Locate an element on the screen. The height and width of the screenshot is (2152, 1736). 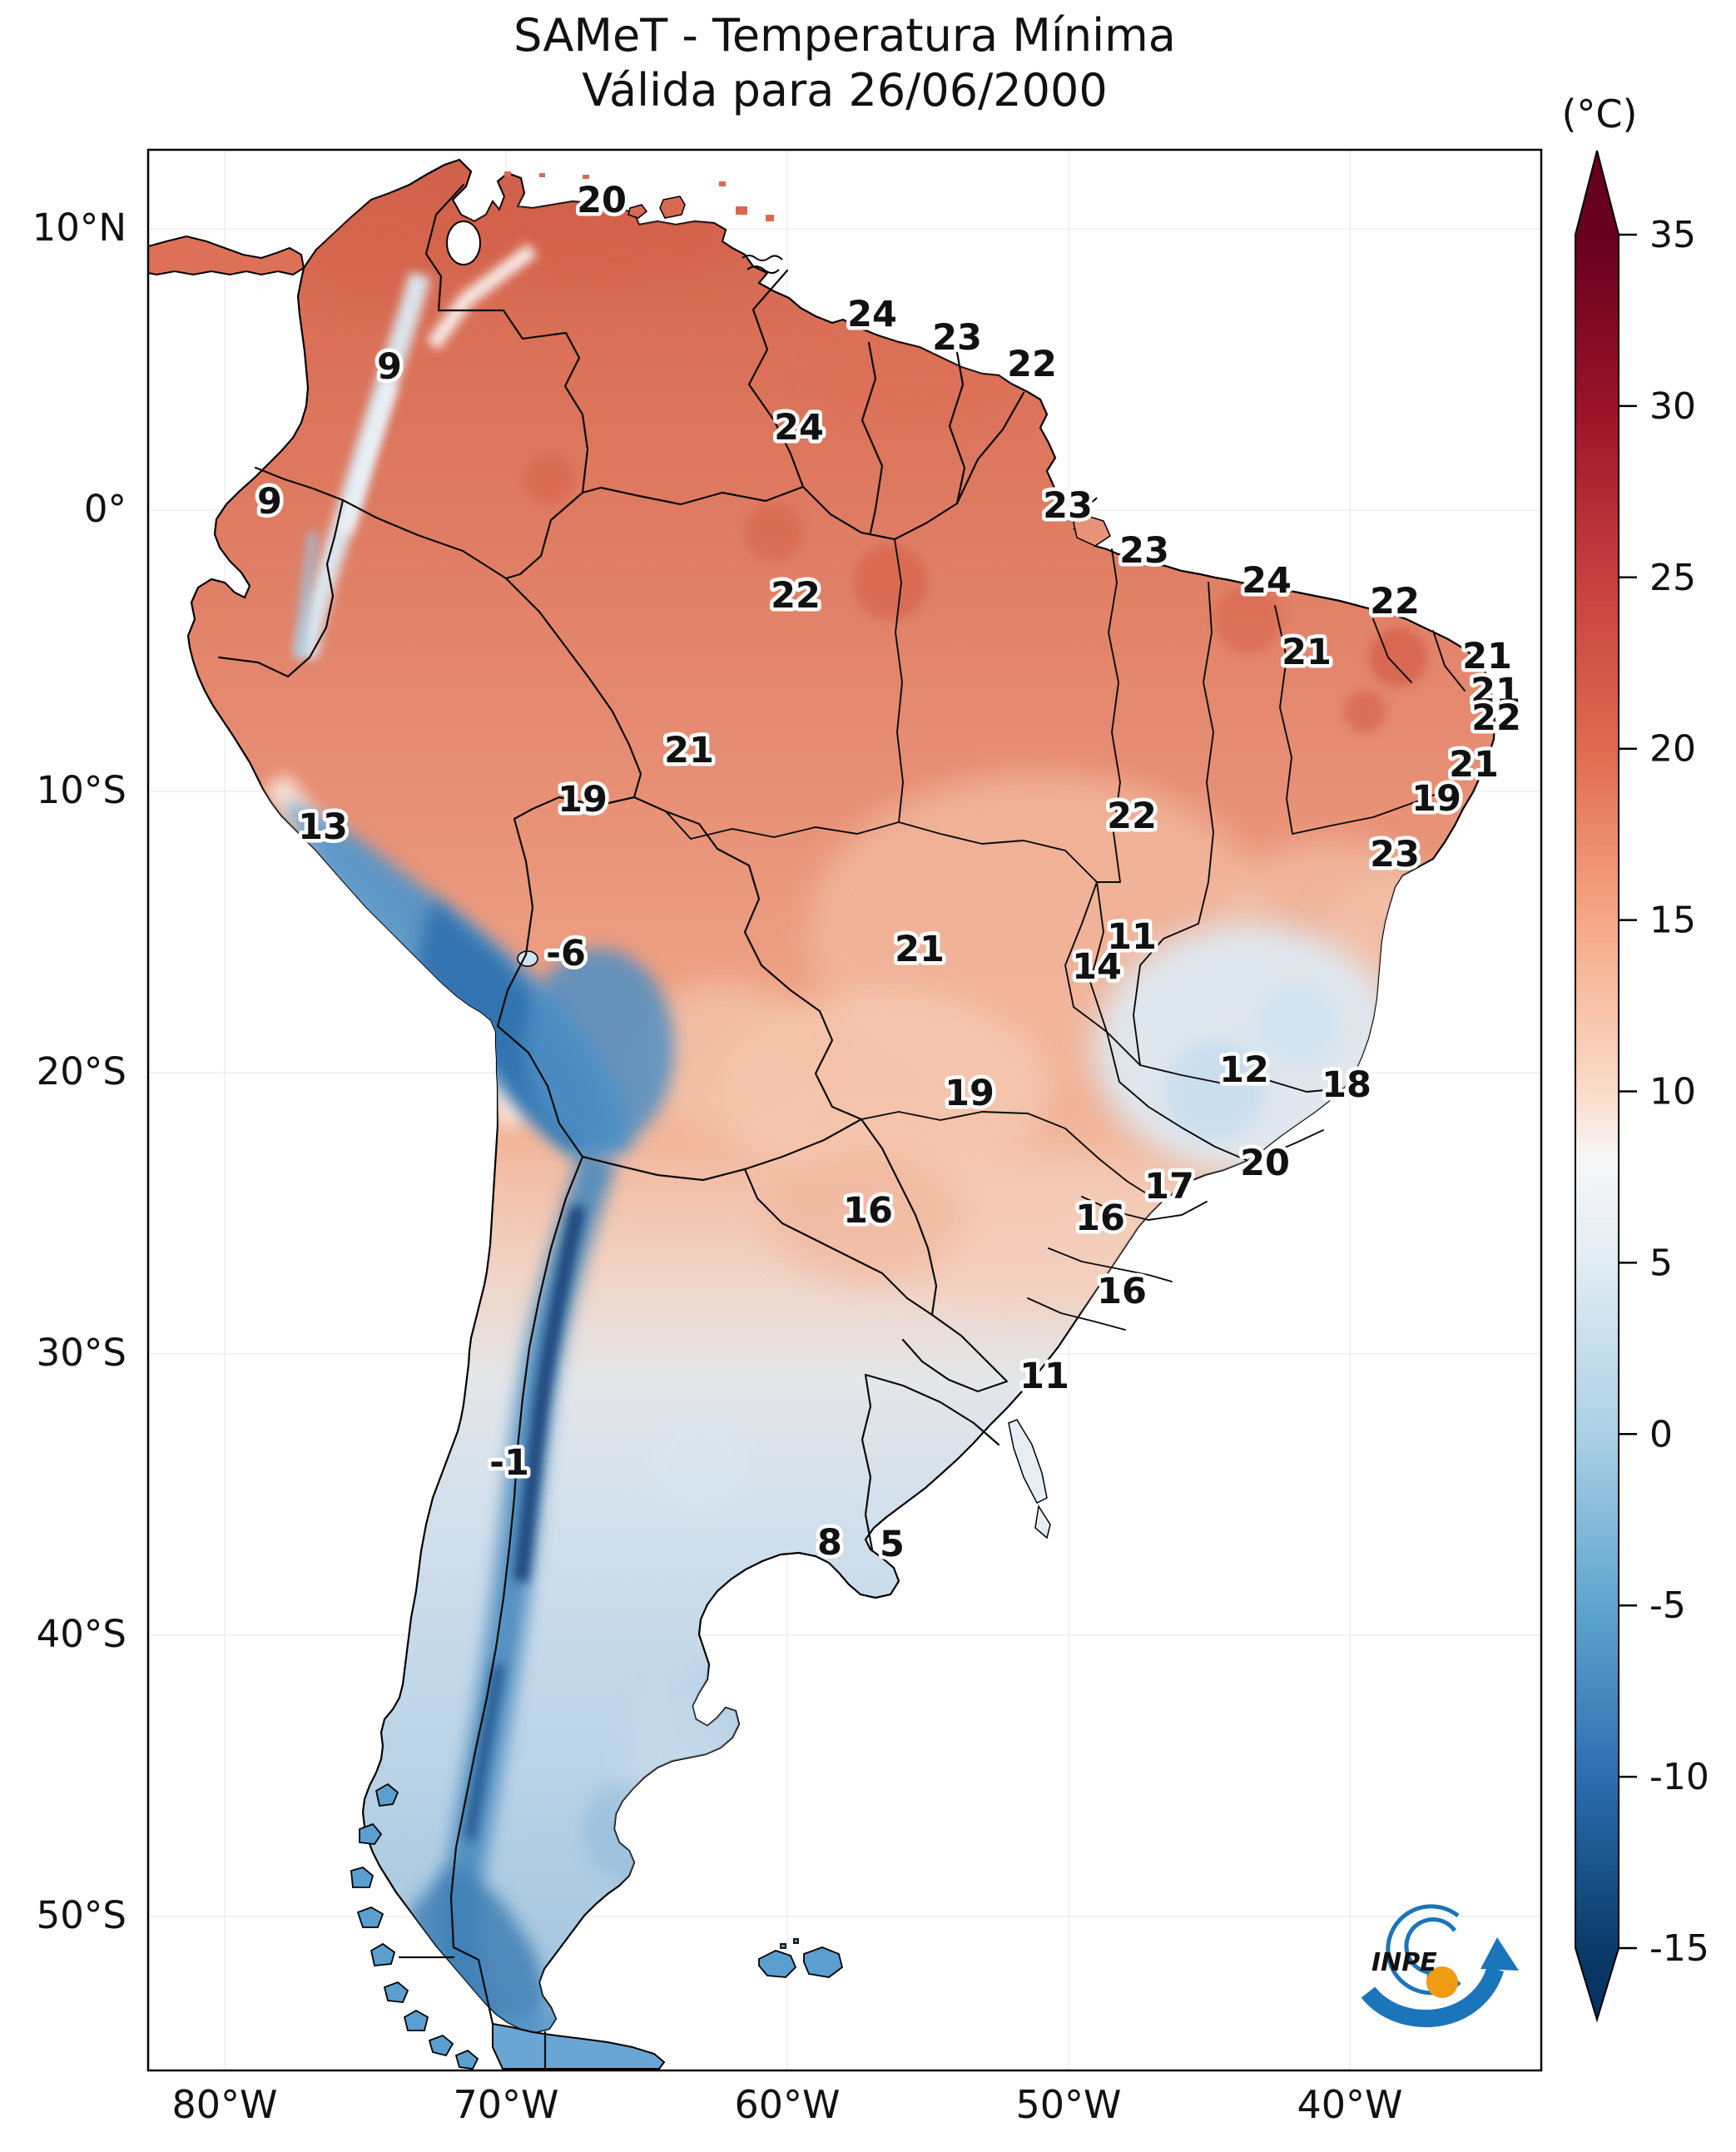
colorbar-tick-label: 10 is located at coordinates (1673, 1092).